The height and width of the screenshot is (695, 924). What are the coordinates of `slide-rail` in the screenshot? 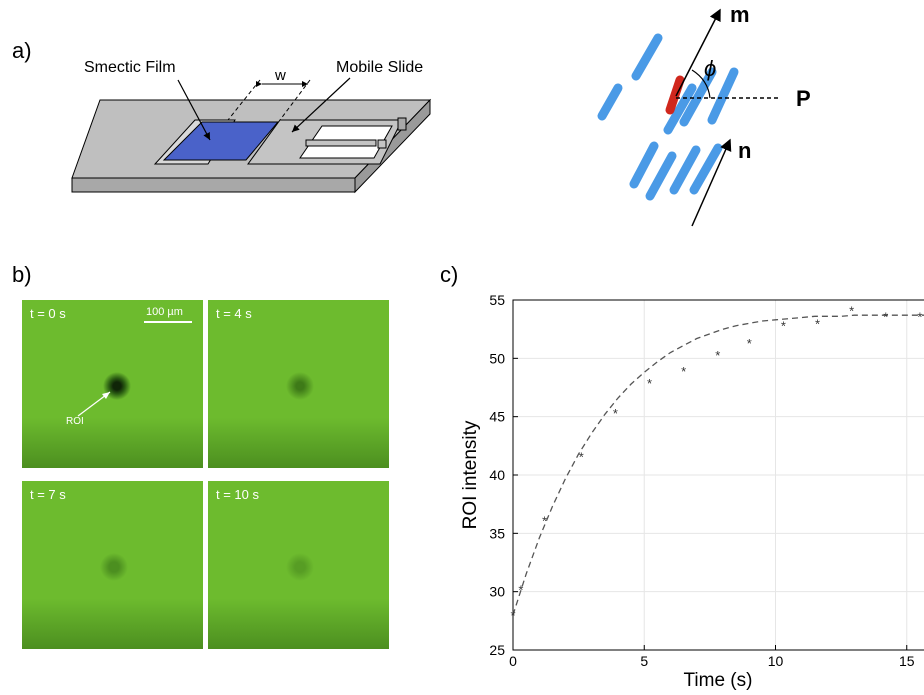 It's located at (341, 143).